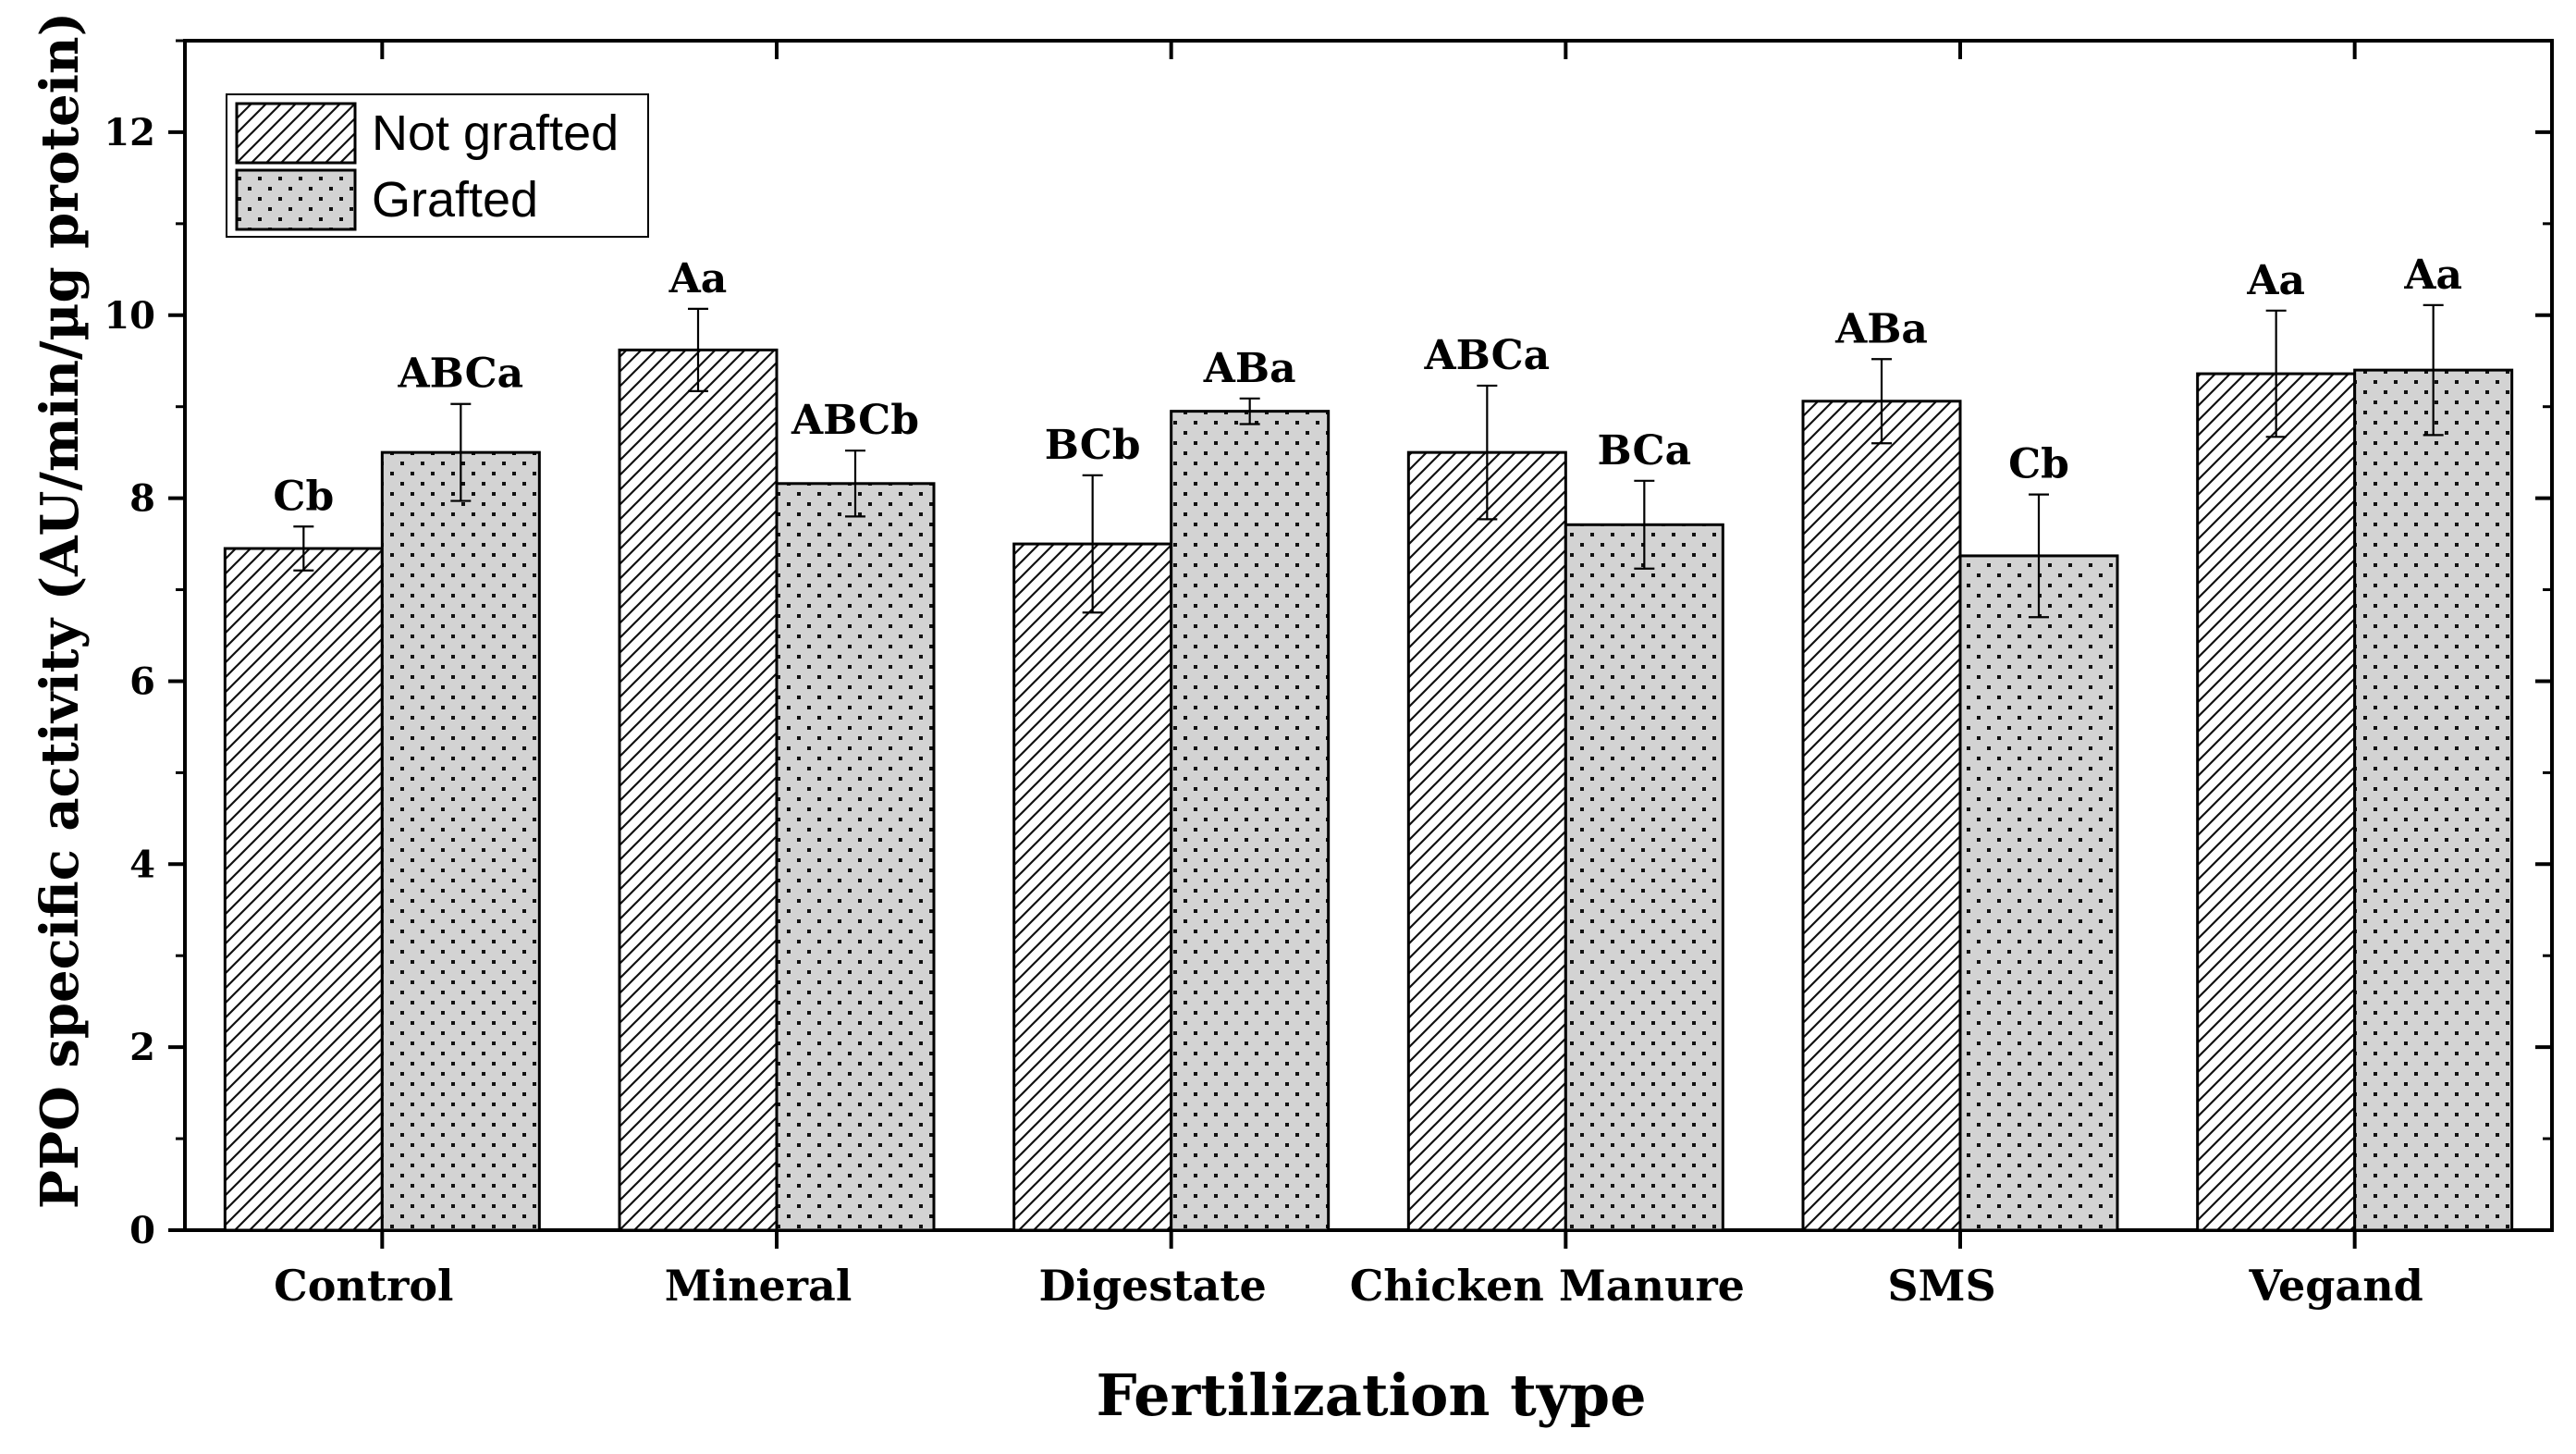 This screenshot has height=1454, width=2576. Describe the element at coordinates (1093, 445) in the screenshot. I see `significance-label: BCb` at that location.